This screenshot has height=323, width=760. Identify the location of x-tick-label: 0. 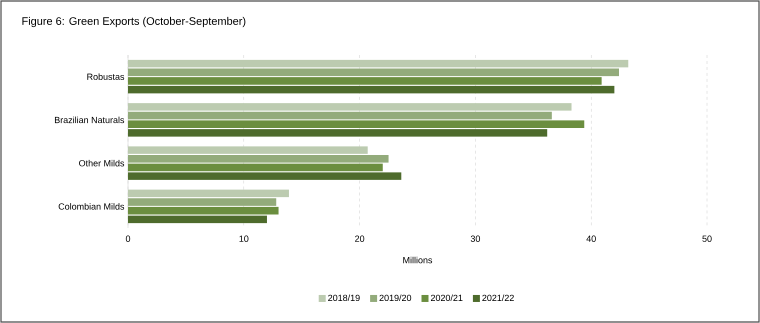
(128, 239).